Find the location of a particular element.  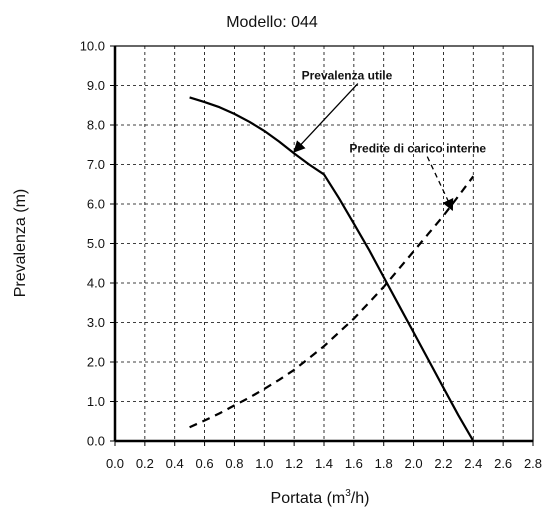

y-tick-label: 9.0 is located at coordinates (96, 85).